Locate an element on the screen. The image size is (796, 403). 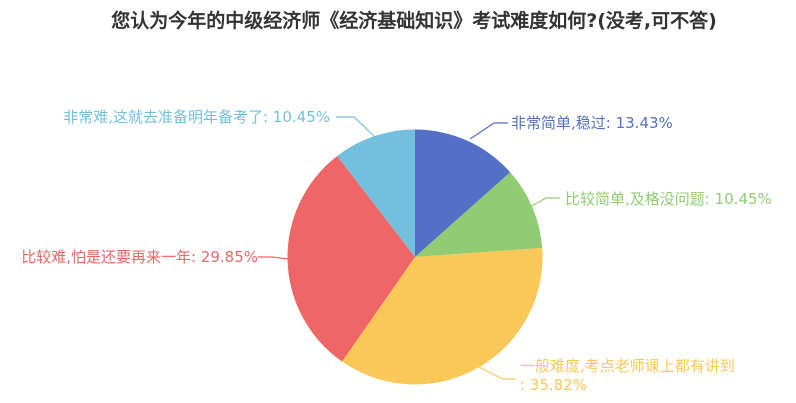
pie-label-very-hard: 非常难,这就去准备明年备考了: 10.45% is located at coordinates (196, 117).